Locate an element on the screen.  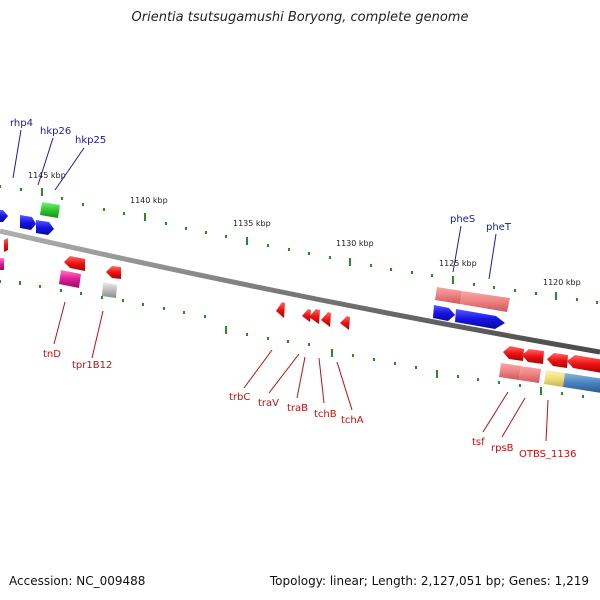
scale-label-1140: 1140 kbp is located at coordinates (149, 200).